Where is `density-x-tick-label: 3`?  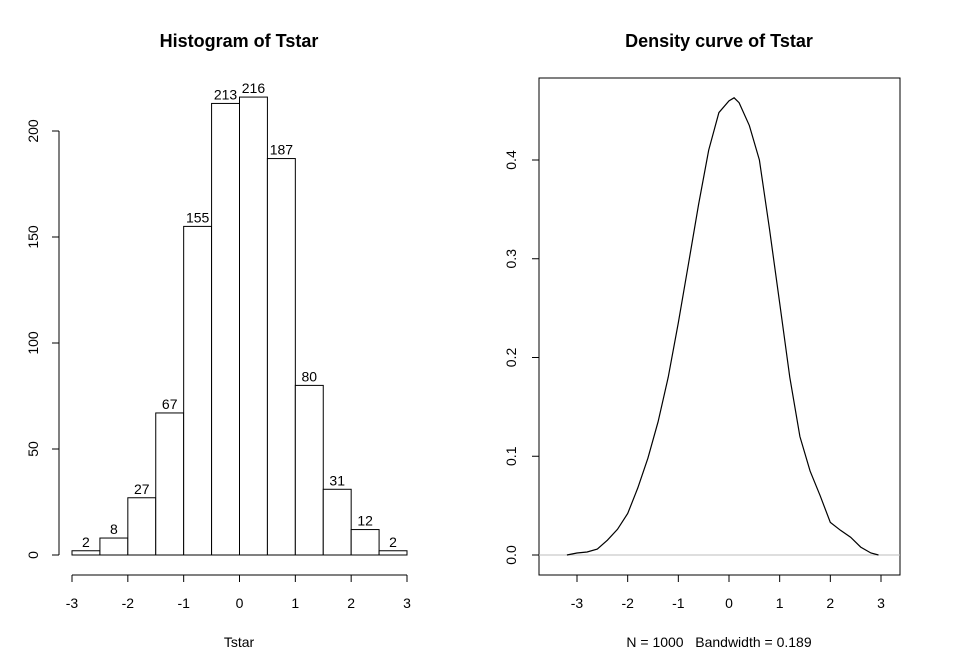
density-x-tick-label: 3 is located at coordinates (881, 603).